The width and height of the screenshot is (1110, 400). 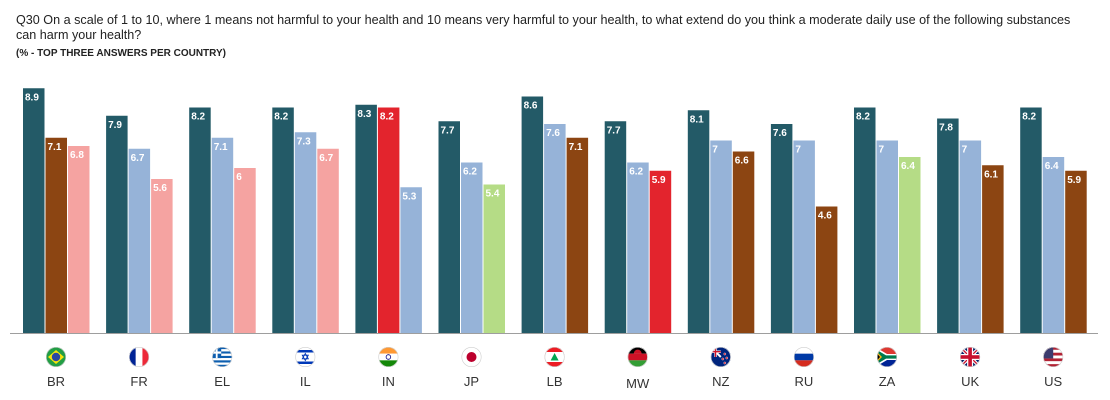 I want to click on category-label: FR, so click(x=138, y=381).